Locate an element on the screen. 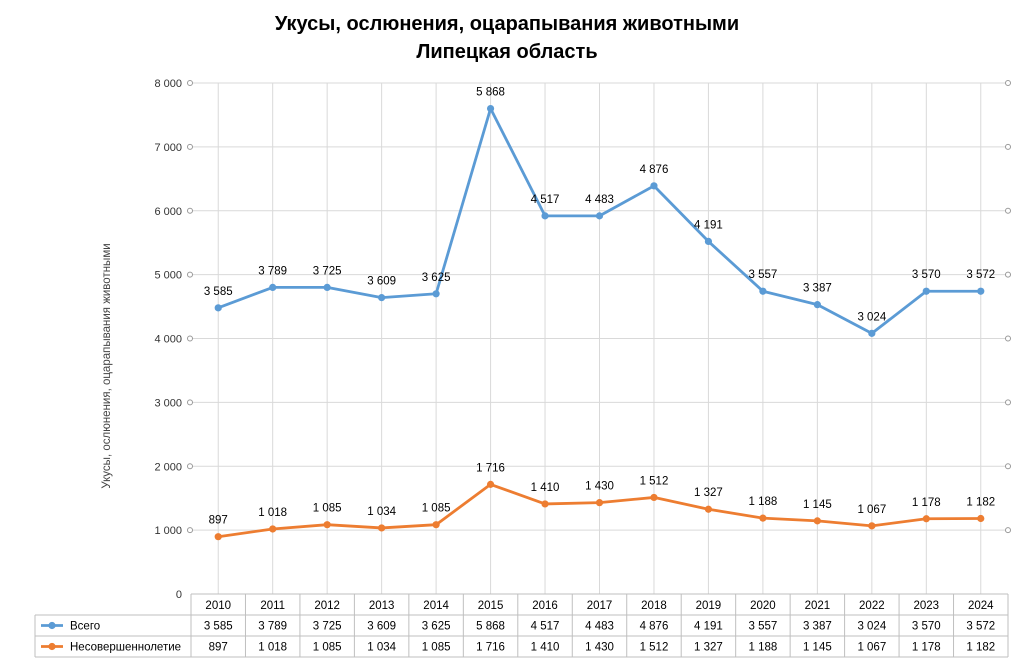 This screenshot has width=1021, height=664. y-tick-label: 4 000 is located at coordinates (168, 340).